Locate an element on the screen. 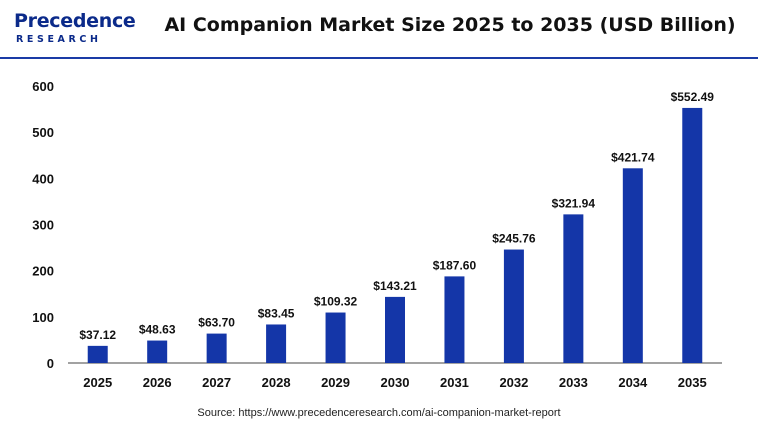 The width and height of the screenshot is (758, 427). x-tick-label: 2031 is located at coordinates (454, 382).